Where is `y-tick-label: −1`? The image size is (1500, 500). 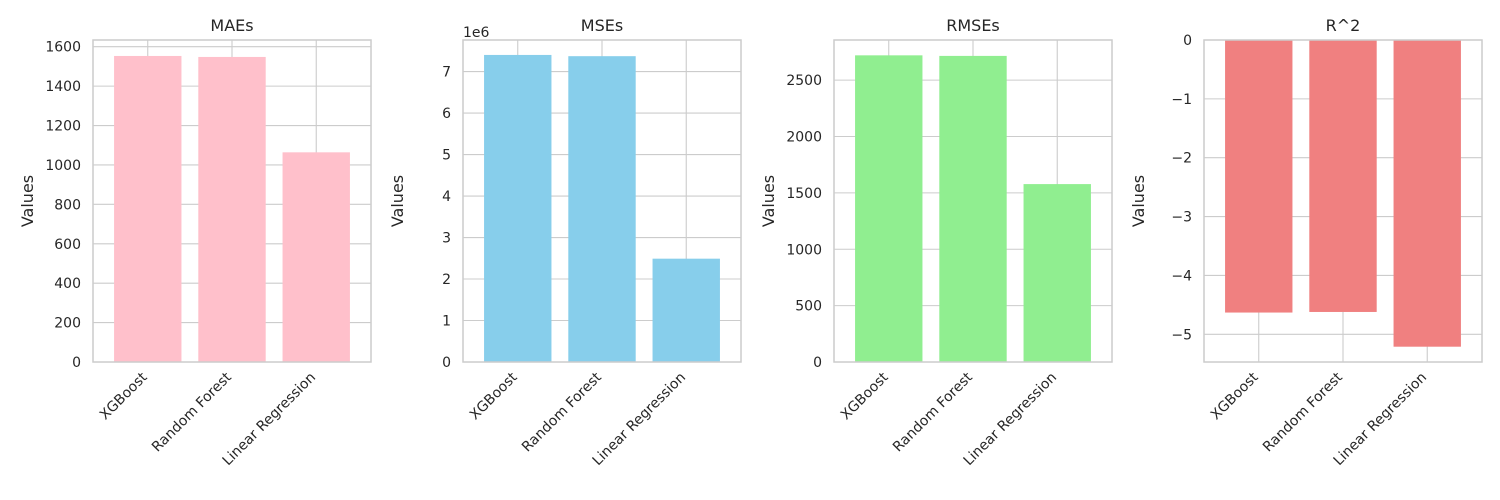
y-tick-label: −1 is located at coordinates (1181, 100).